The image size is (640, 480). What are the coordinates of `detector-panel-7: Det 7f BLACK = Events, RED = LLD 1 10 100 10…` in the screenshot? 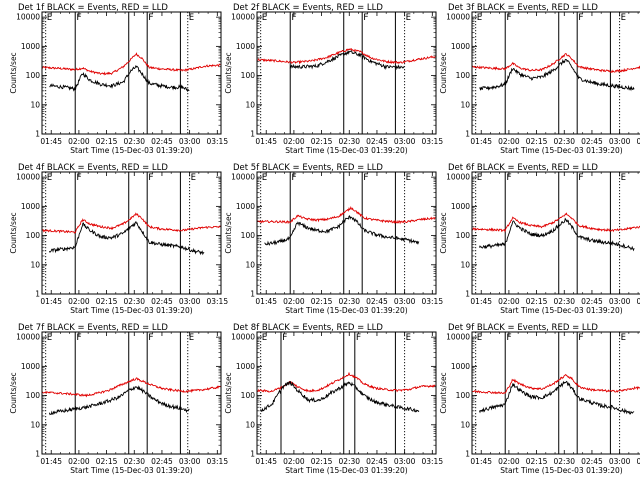 It's located at (118, 399).